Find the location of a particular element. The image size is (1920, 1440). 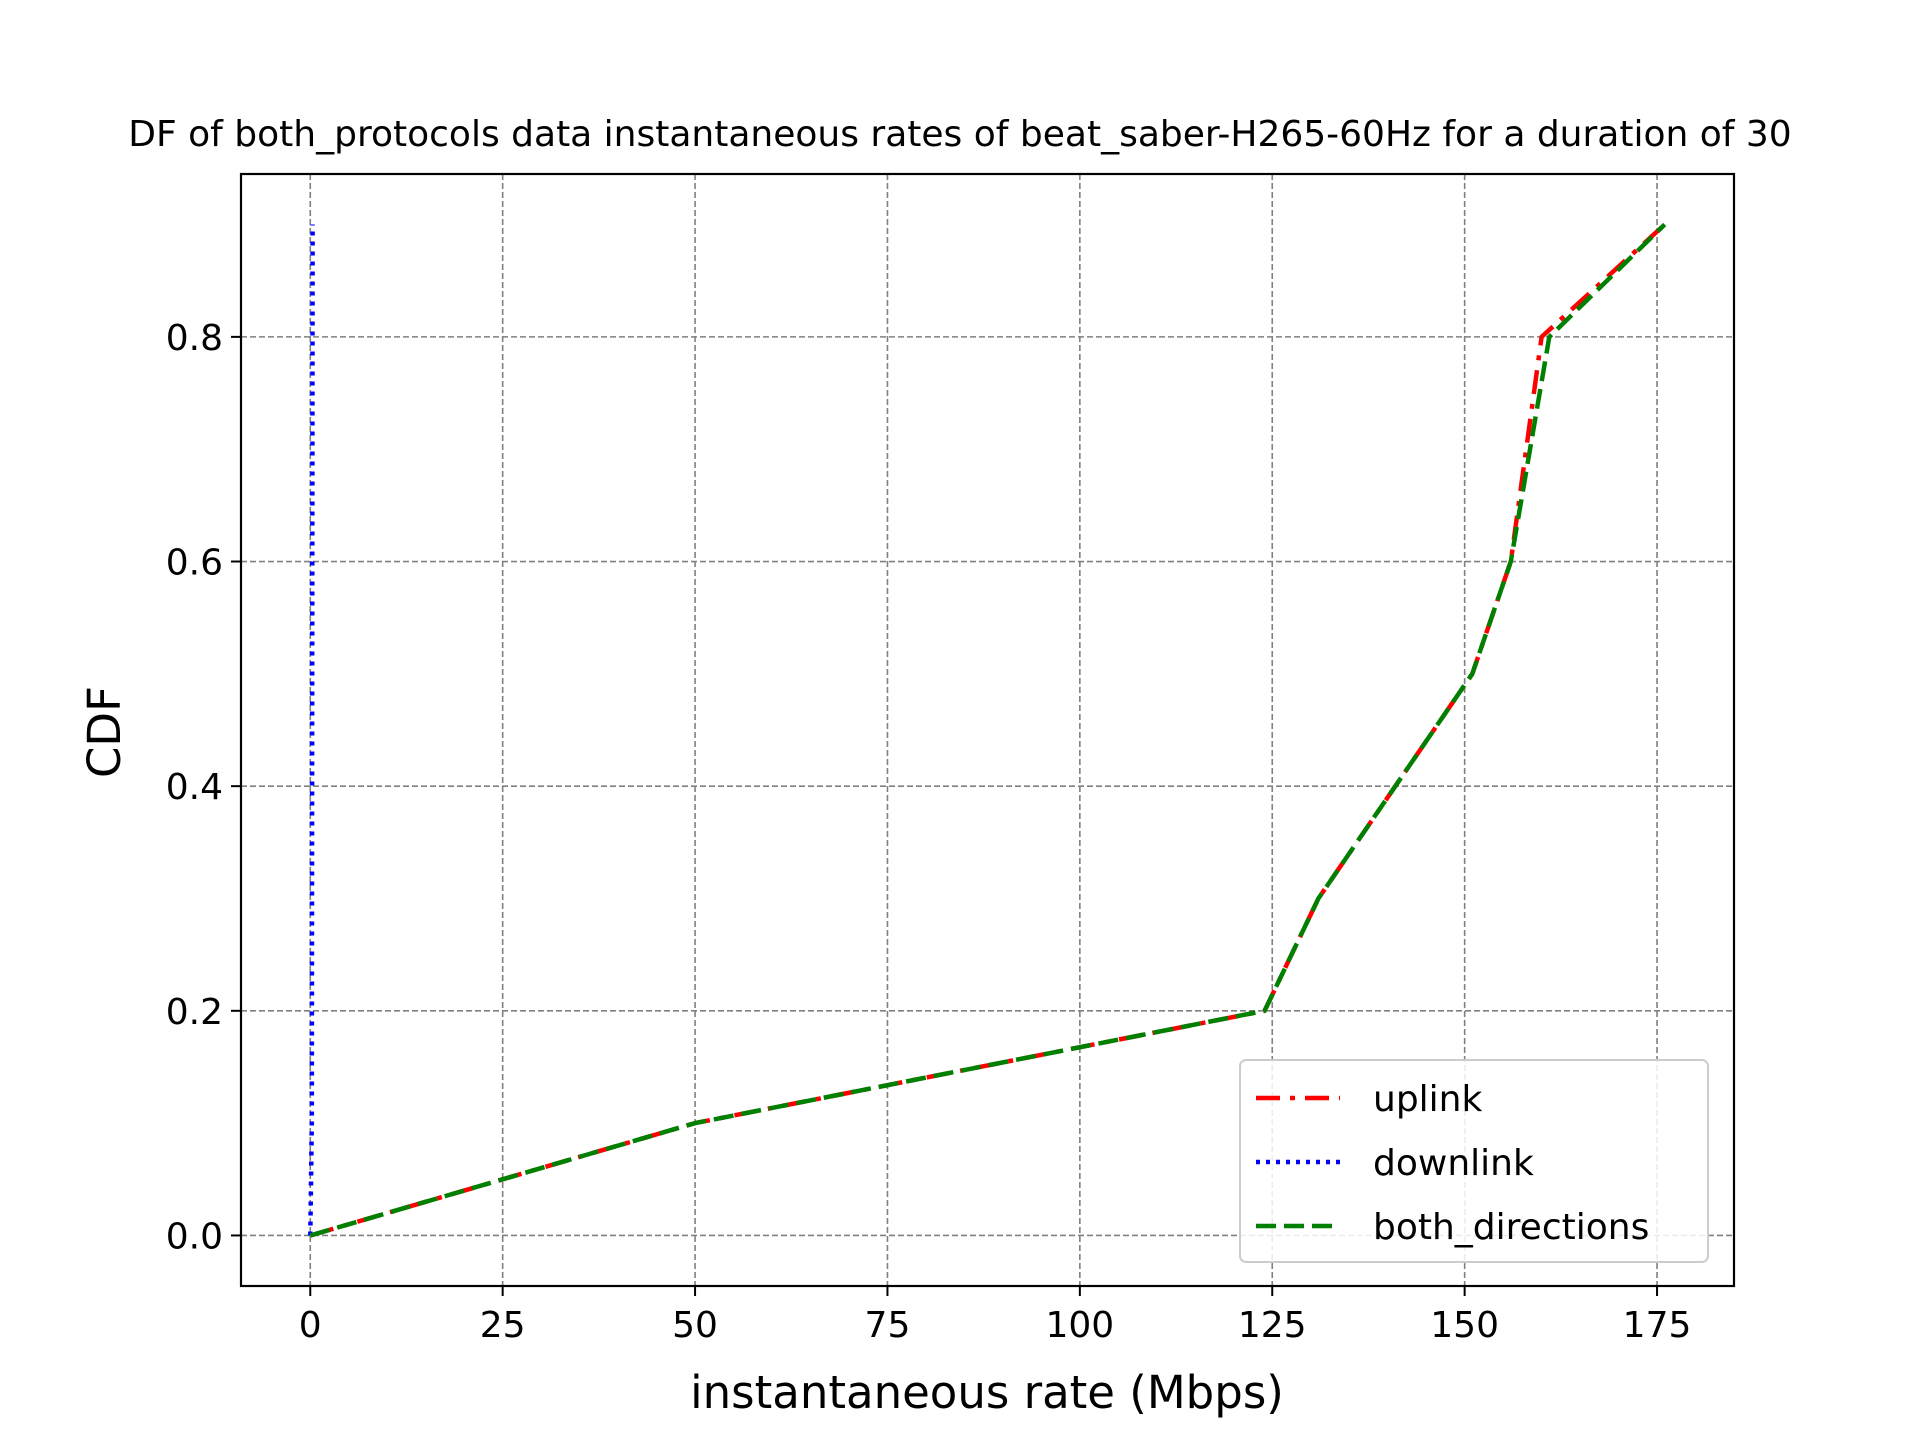

legend-label: both_directions is located at coordinates (1511, 1227).